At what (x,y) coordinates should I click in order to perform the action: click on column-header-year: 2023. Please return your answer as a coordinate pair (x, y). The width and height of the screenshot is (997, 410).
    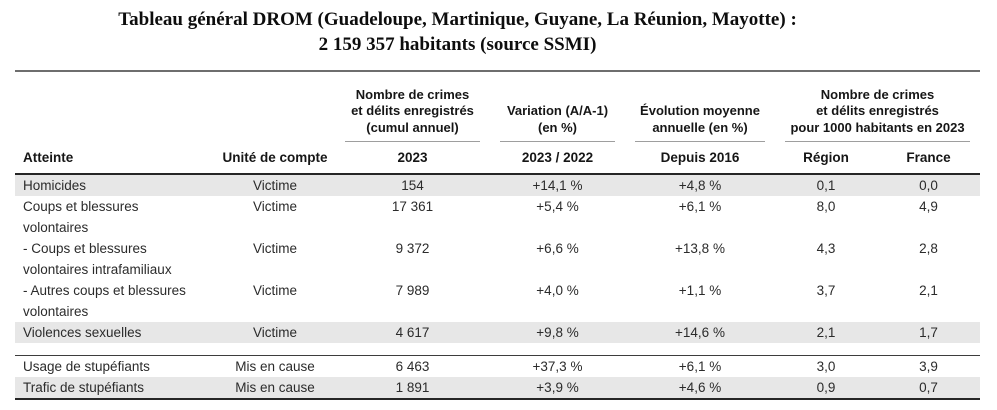
    Looking at the image, I should click on (412, 158).